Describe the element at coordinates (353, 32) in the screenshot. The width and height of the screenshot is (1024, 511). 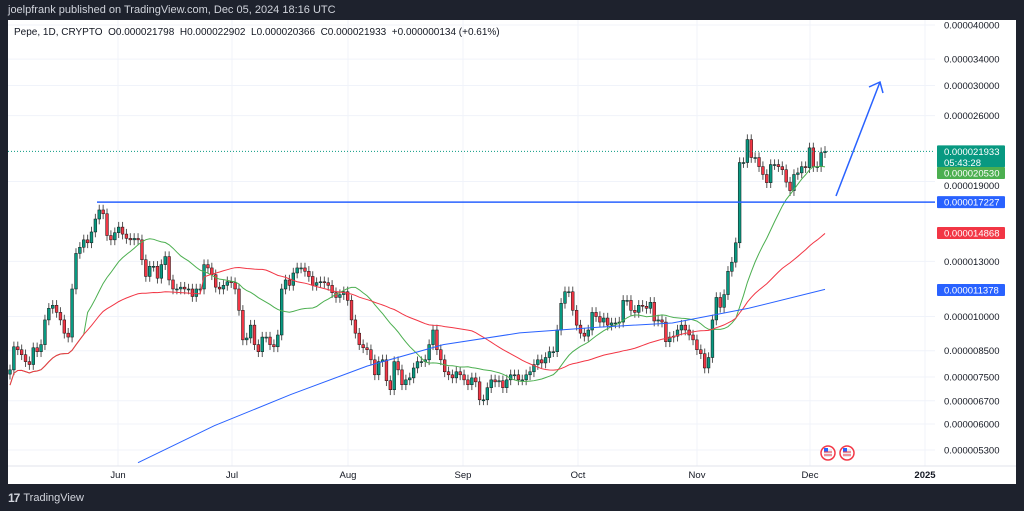
I see `close-value: C0.000021933` at that location.